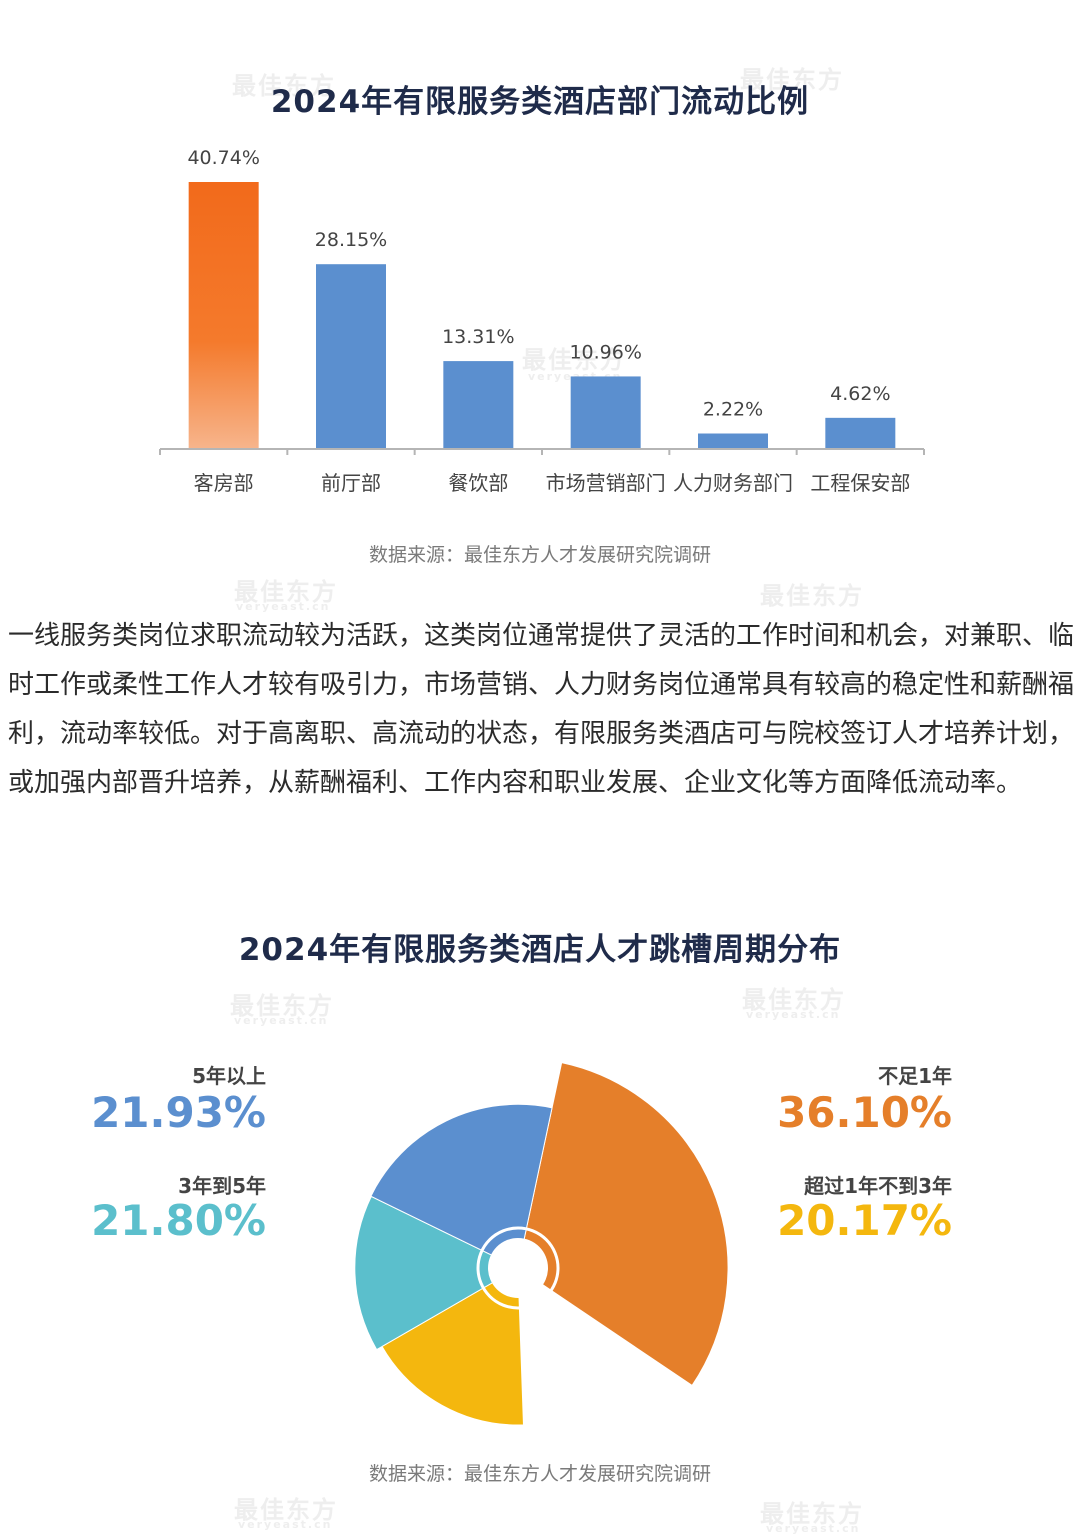 The image size is (1080, 1537). Describe the element at coordinates (351, 483) in the screenshot. I see `category-label: 前厅部` at that location.